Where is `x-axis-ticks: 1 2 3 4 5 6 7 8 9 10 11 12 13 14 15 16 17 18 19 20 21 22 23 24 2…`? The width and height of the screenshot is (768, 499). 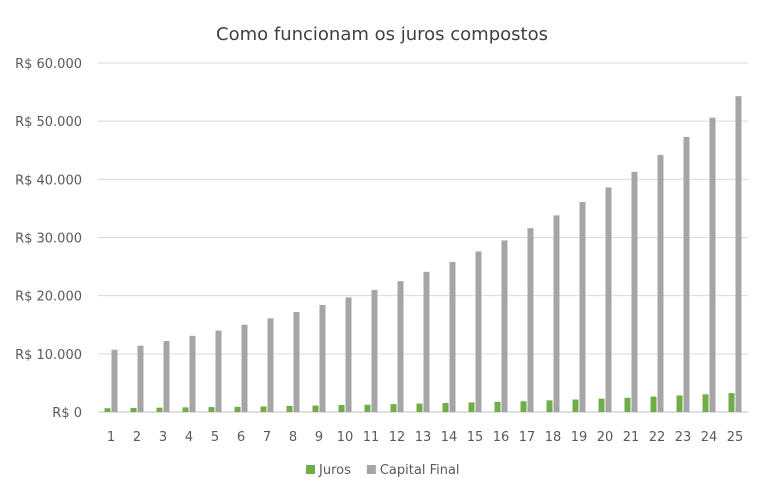
x-axis-ticks: 1 2 3 4 5 6 7 8 9 10 11 12 13 14 15 16 17 18 19 20 21 22 23 24 2… is located at coordinates (425, 437).